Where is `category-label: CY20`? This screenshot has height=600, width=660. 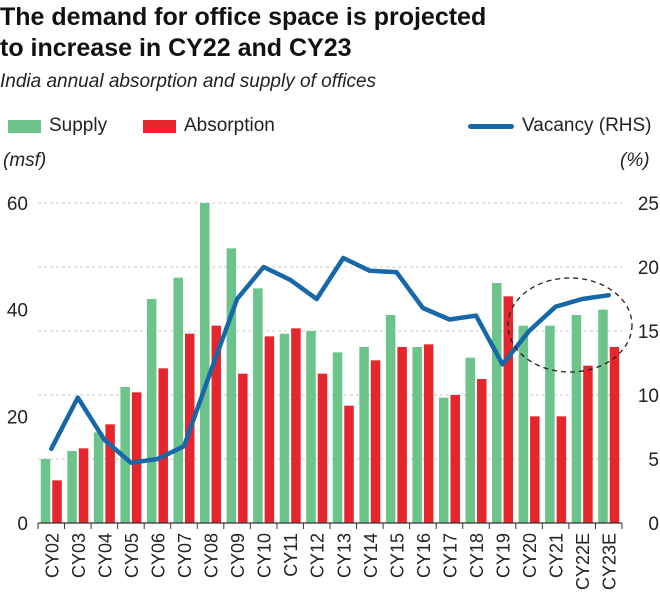 category-label: CY20 is located at coordinates (530, 555).